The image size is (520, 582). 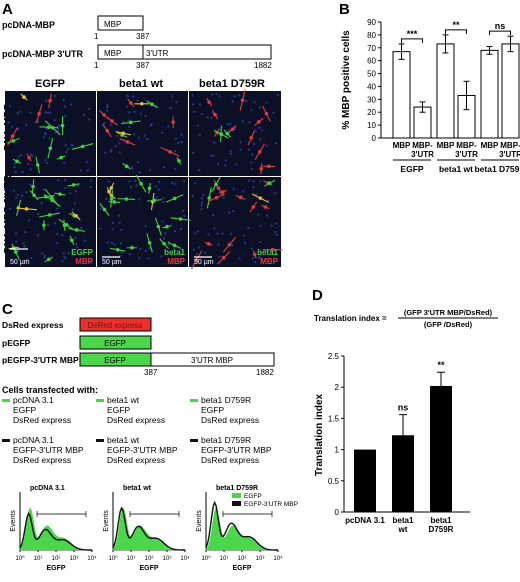 What do you see at coordinates (456, 169) in the screenshot?
I see `group-label: beta1 wt` at bounding box center [456, 169].